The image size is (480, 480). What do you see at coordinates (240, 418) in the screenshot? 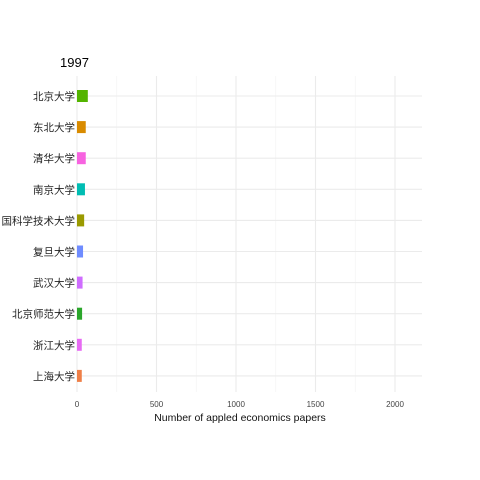
I see `x-axis-label: Number of appled economics papers` at bounding box center [240, 418].